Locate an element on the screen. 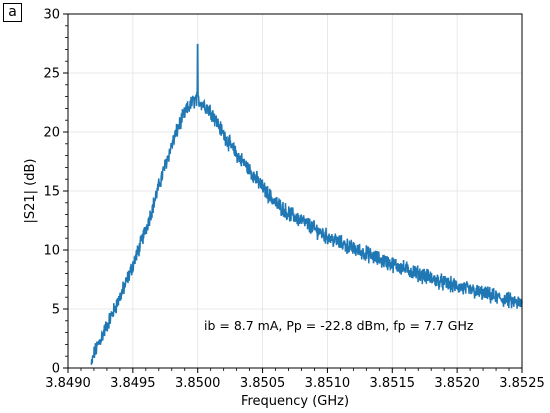 This screenshot has width=550, height=413. x-tick-label: 3.8505 is located at coordinates (263, 383).